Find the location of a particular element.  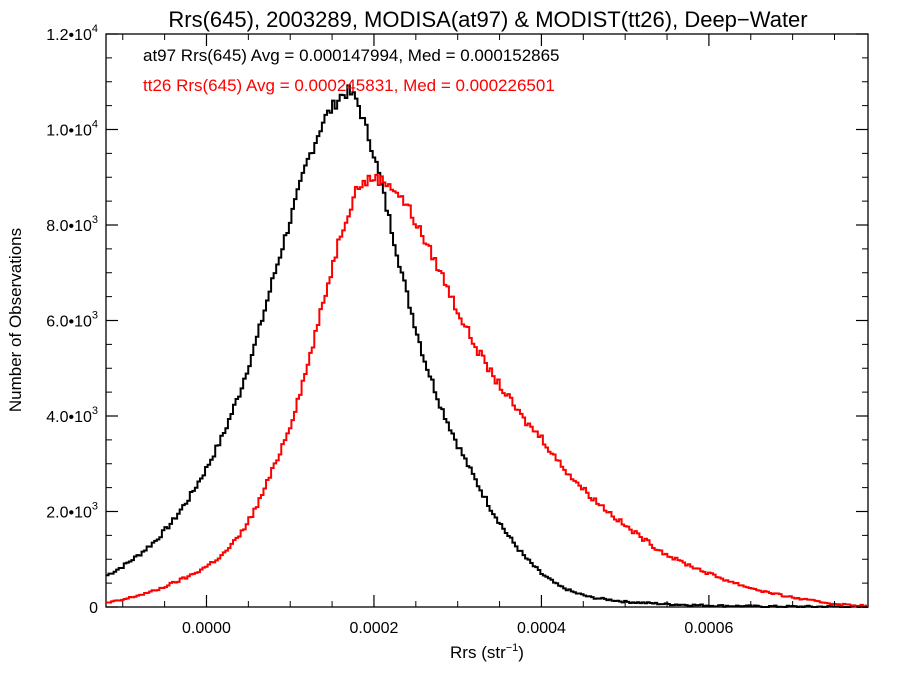

y-tick-label: 1.2•104 is located at coordinates (72, 33).